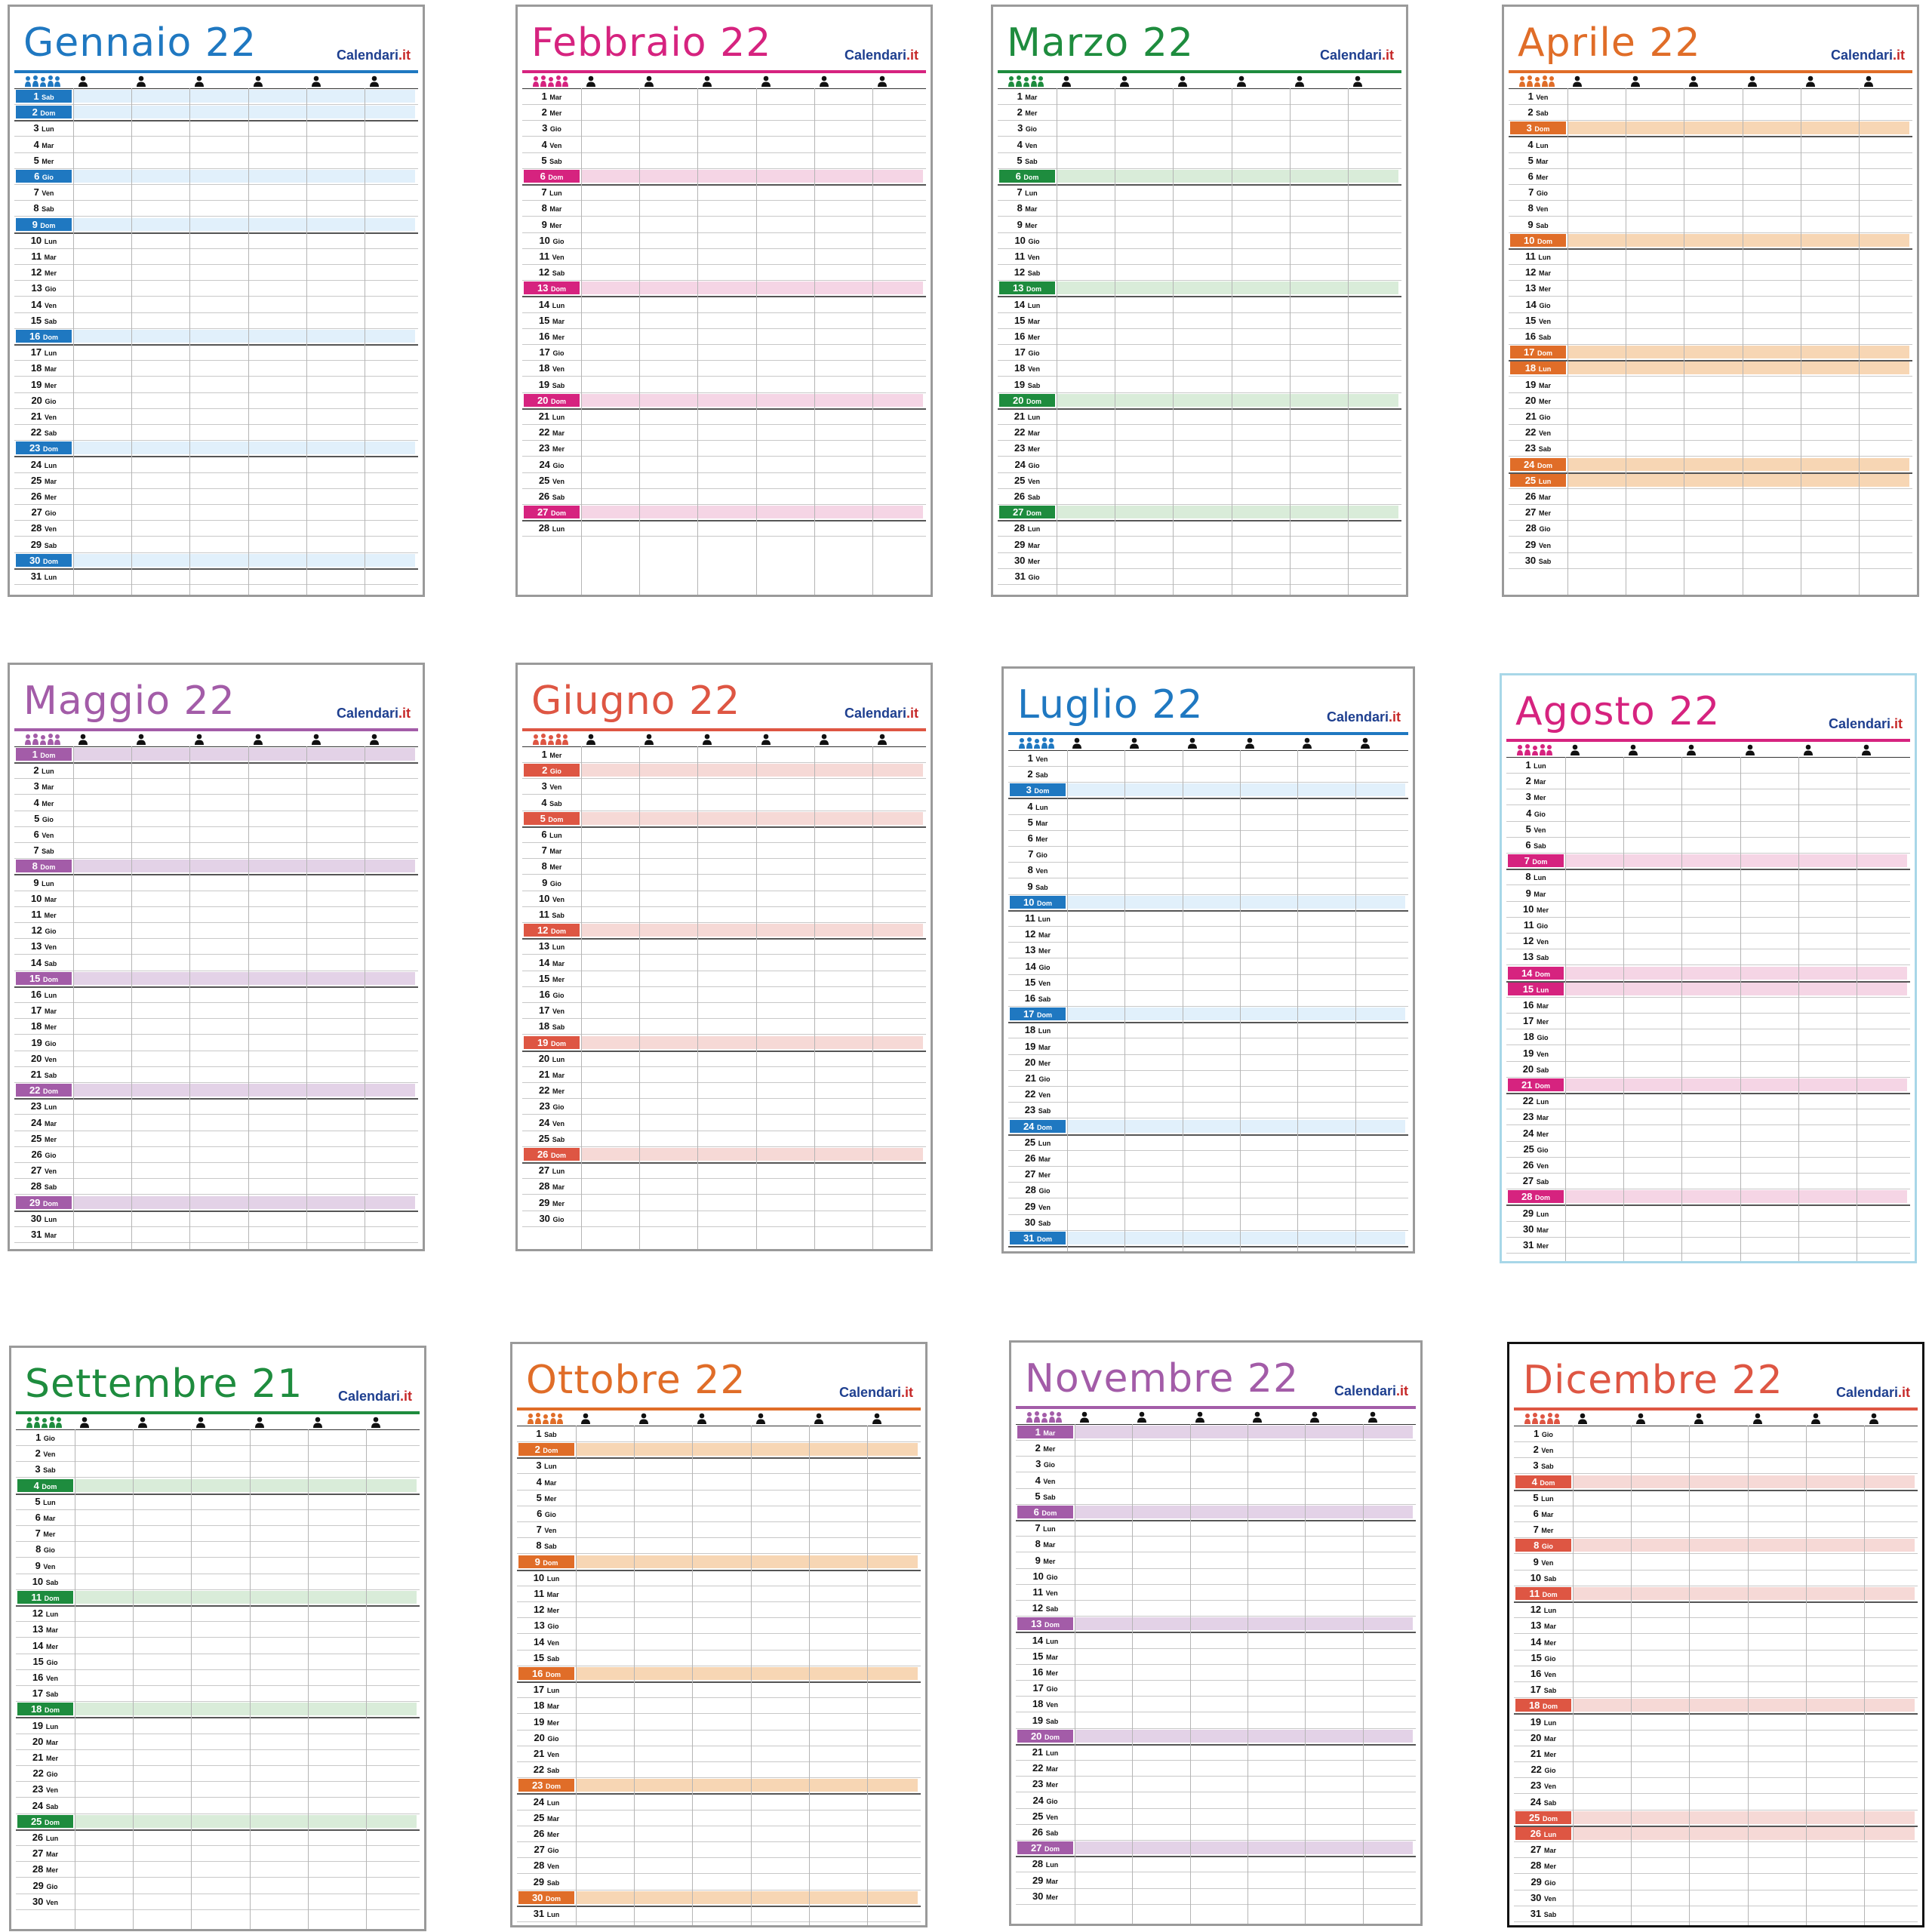  Describe the element at coordinates (1716, 1578) in the screenshot. I see `day-row: 10 Sab` at that location.